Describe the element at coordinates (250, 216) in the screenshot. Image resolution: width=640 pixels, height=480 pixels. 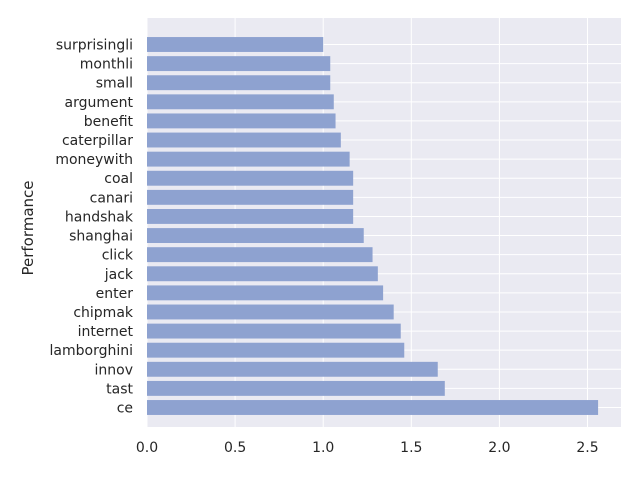
I see `bar-handshak` at that location.